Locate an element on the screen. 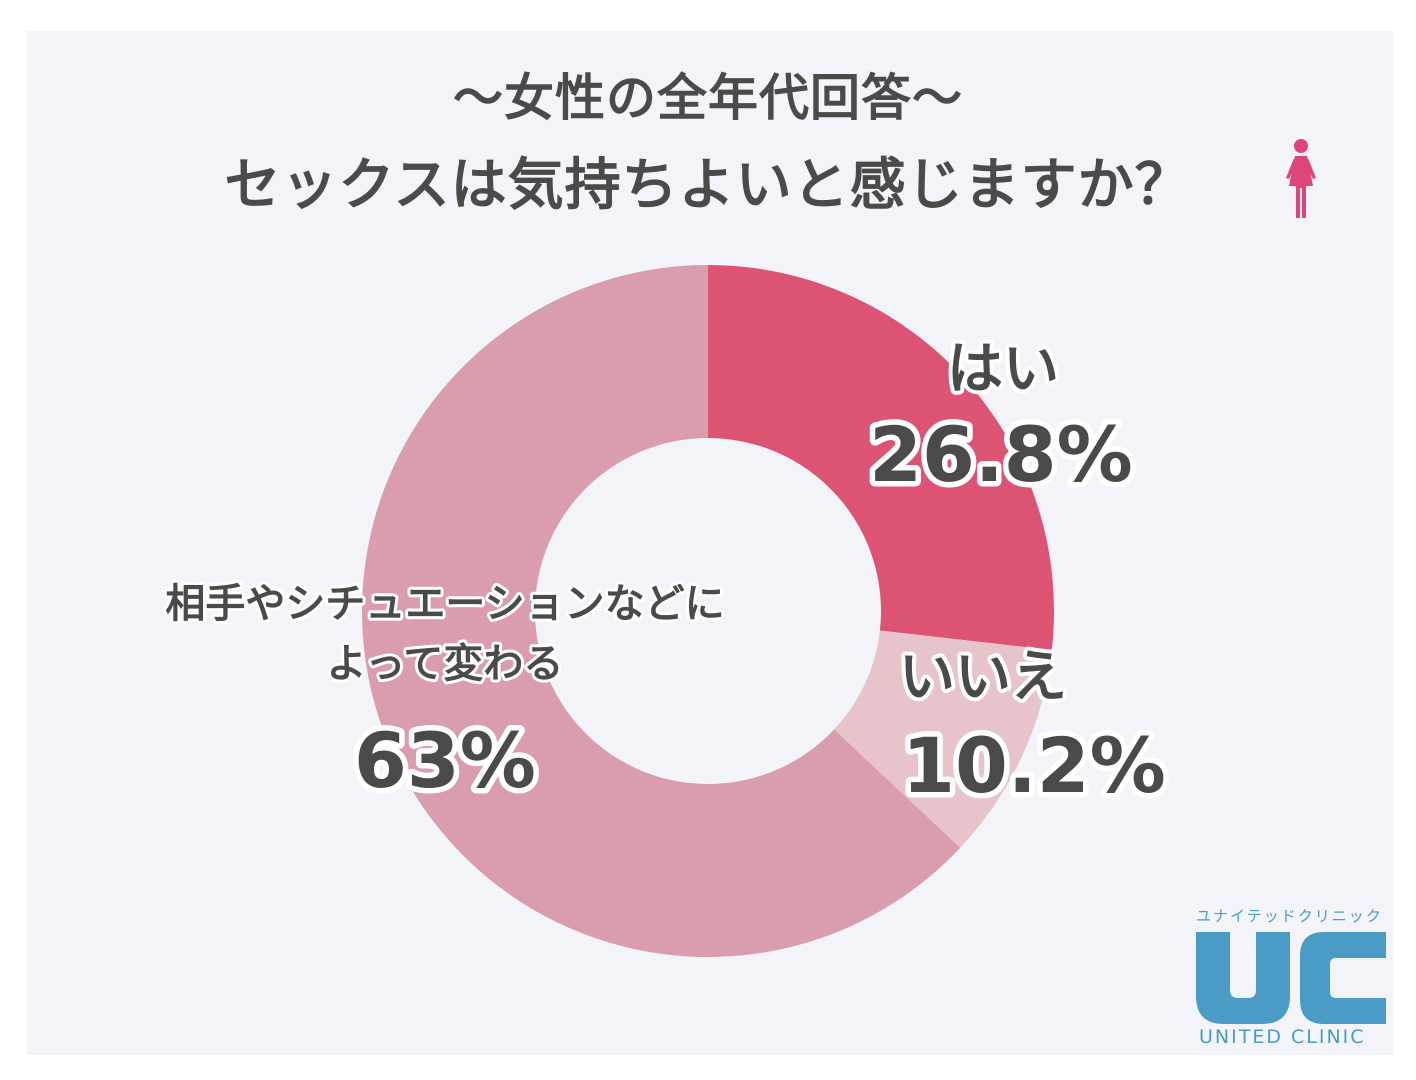  chart-title-line2: セックスは気持ちよいと感じますか？ is located at coordinates (708, 180).